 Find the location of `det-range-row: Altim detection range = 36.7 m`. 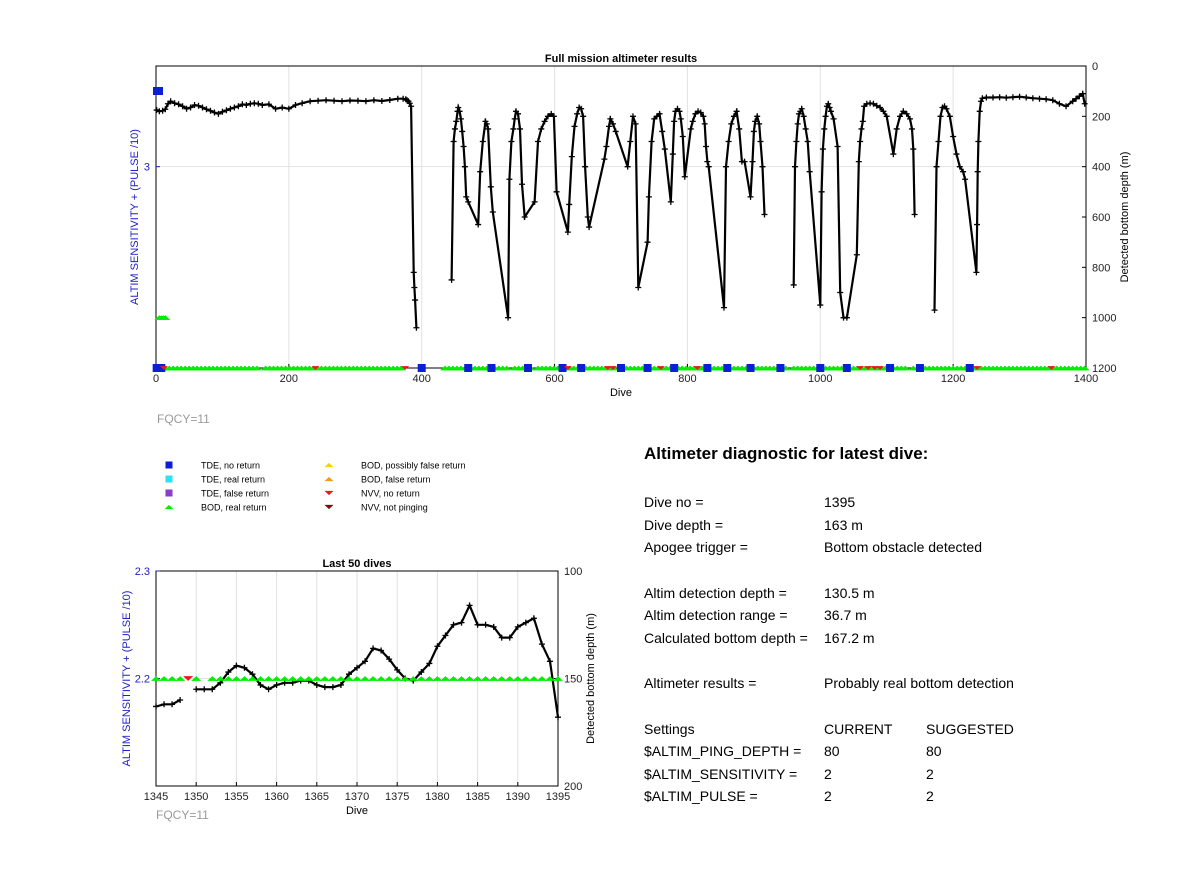

det-range-row: Altim detection range = 36.7 m is located at coordinates (914, 618).